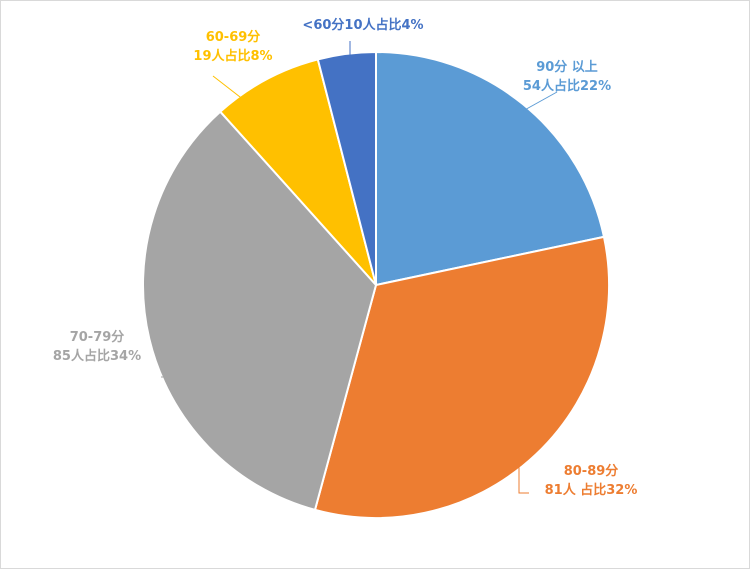 The width and height of the screenshot is (750, 570). What do you see at coordinates (232, 46) in the screenshot?
I see `slice-label-3: 60-69分 19人占比8%` at bounding box center [232, 46].